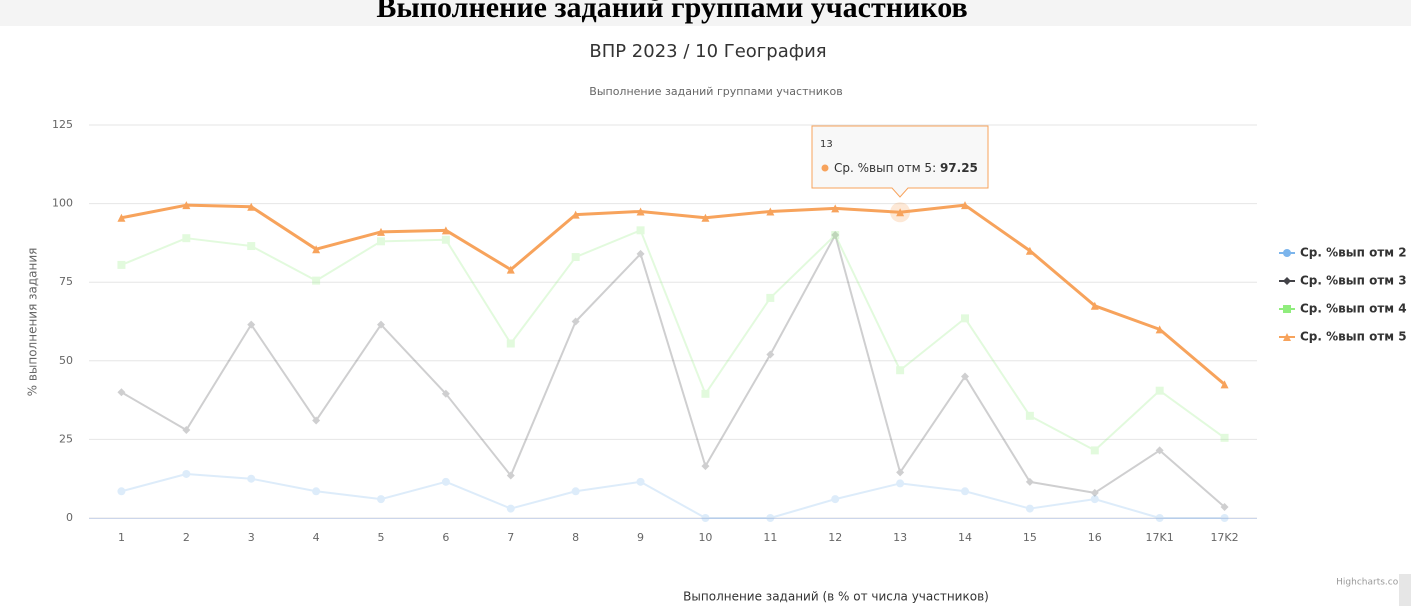 This screenshot has height=606, width=1411. What do you see at coordinates (62, 203) in the screenshot?
I see `y-tick-label: 100` at bounding box center [62, 203].